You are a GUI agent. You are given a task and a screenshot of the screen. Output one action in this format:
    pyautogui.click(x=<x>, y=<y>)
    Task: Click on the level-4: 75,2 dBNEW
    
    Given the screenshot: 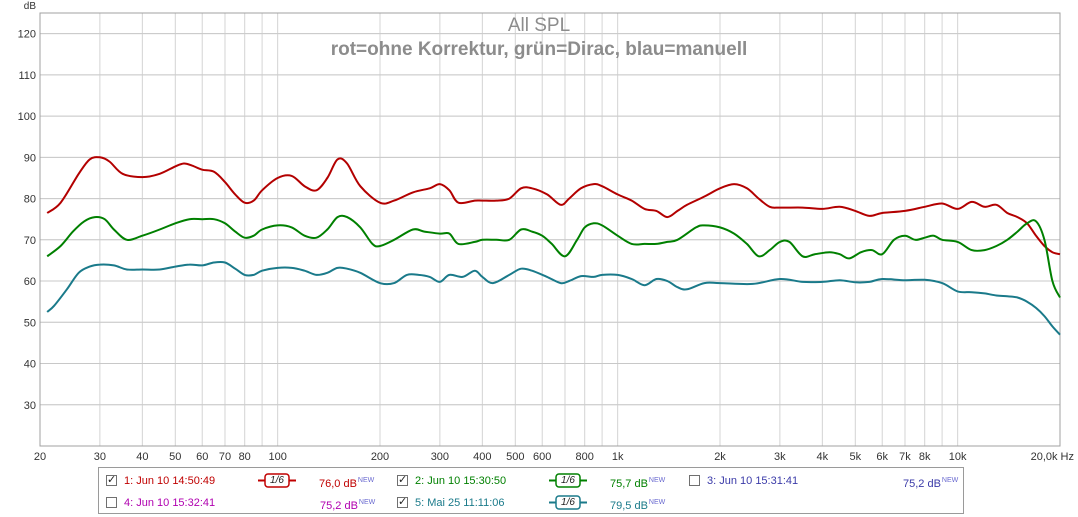 What is the action you would take?
    pyautogui.click(x=348, y=505)
    